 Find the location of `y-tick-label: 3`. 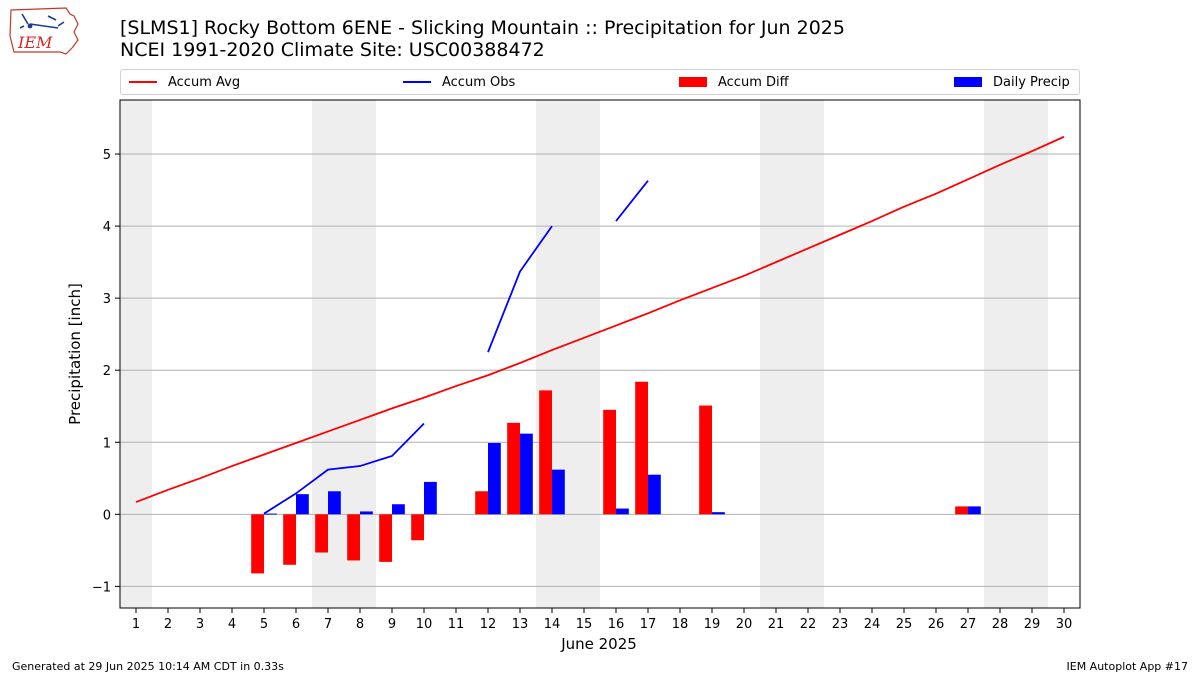

y-tick-label: 3 is located at coordinates (107, 299).